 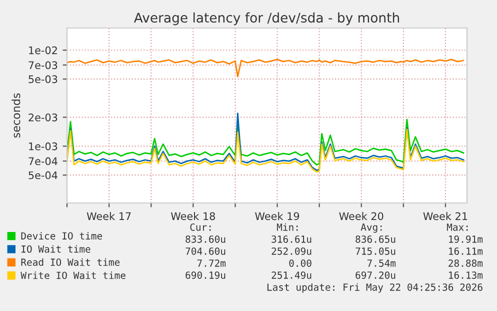 I want to click on x-tick-label: Week 17, so click(x=108, y=216).